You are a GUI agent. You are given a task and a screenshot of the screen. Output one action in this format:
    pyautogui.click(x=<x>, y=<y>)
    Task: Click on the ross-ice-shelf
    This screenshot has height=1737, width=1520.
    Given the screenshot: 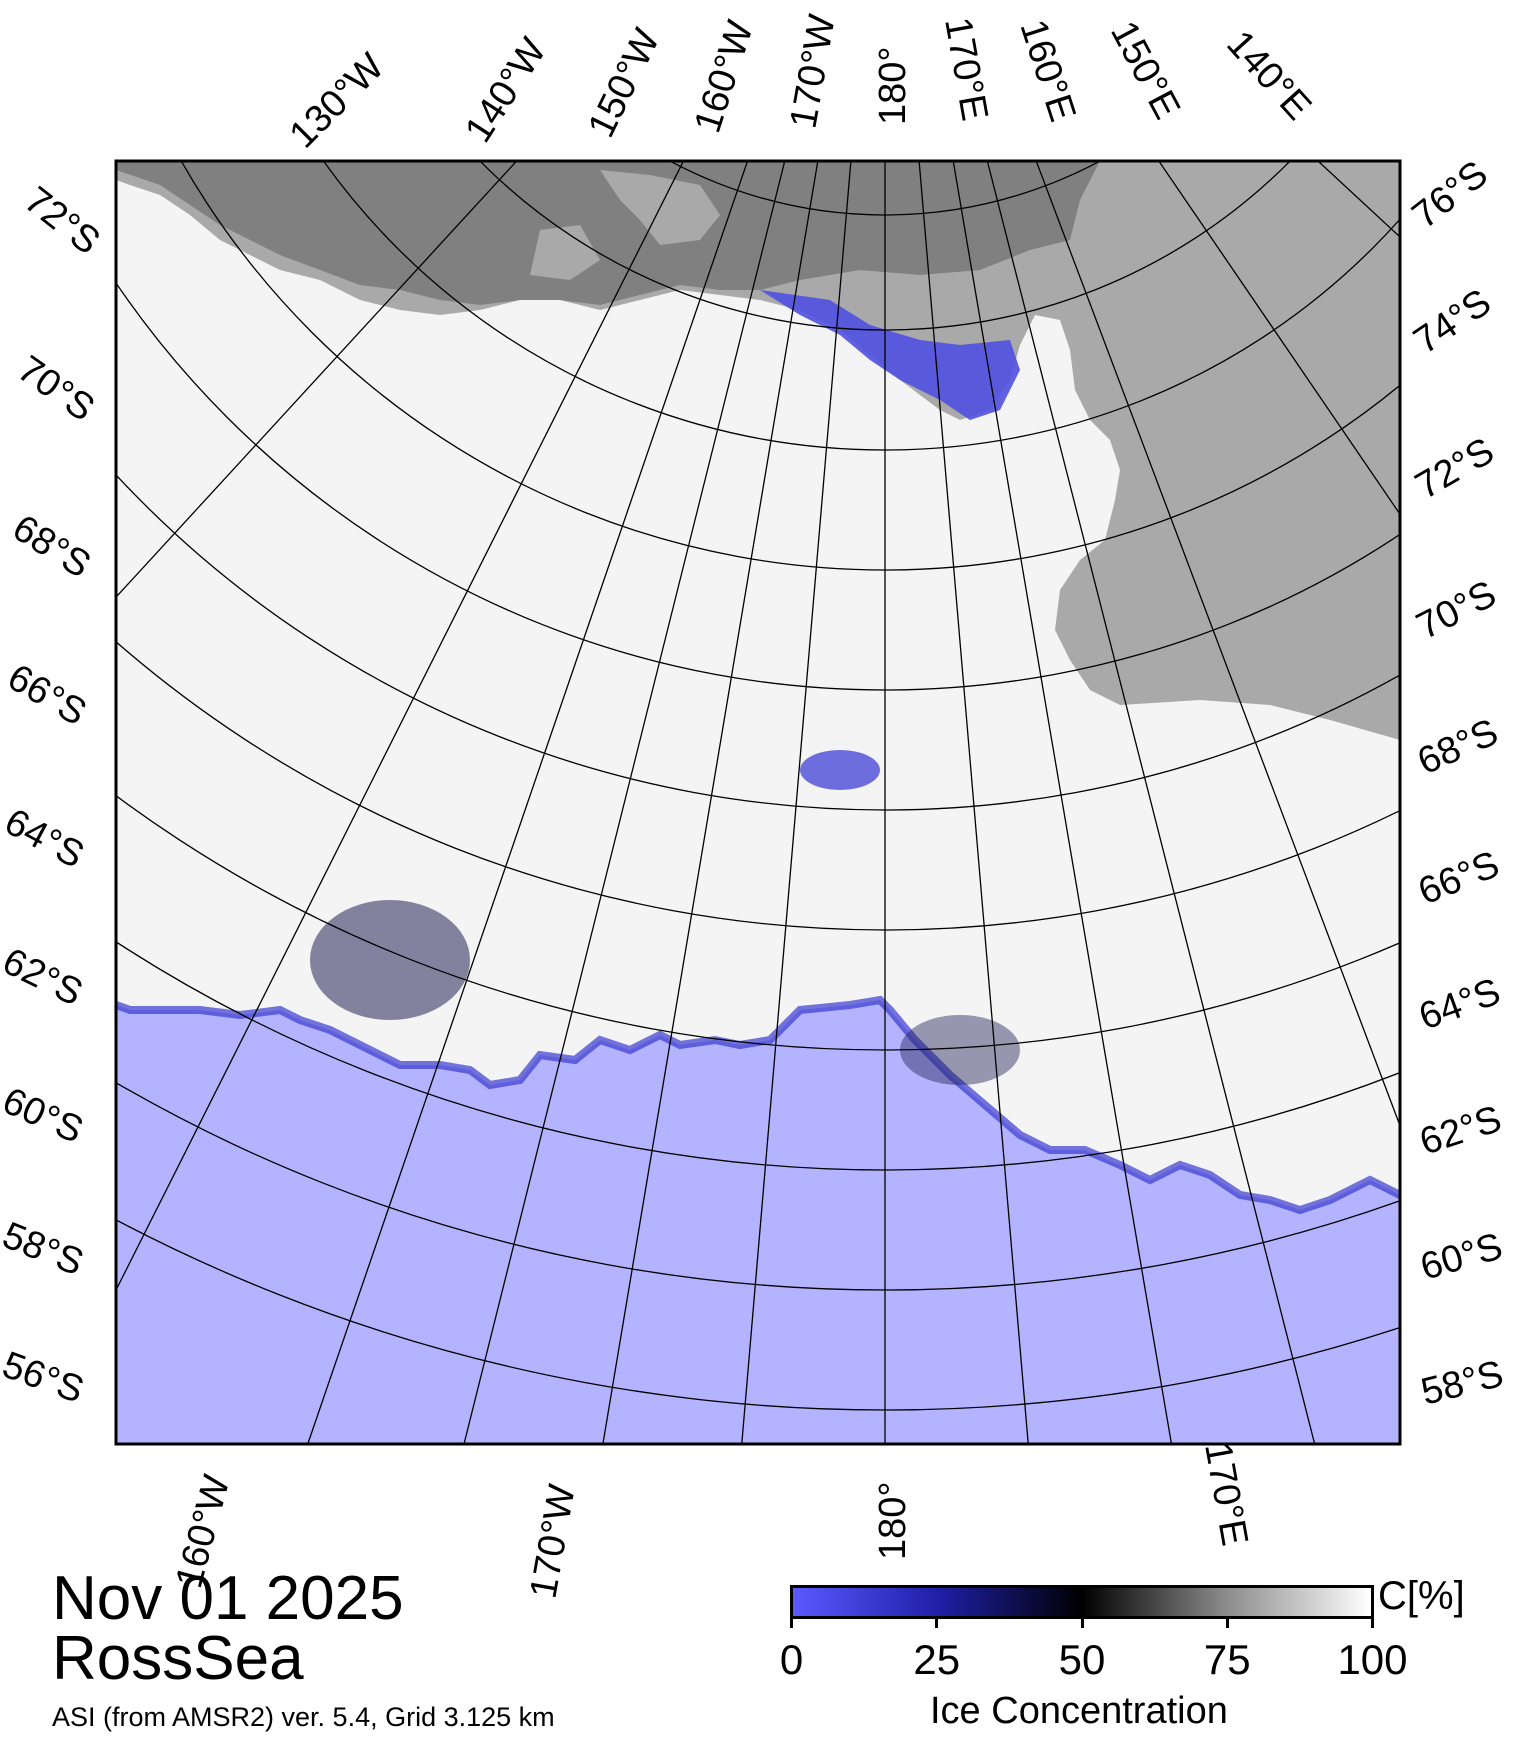 What is the action you would take?
    pyautogui.click(x=608, y=233)
    